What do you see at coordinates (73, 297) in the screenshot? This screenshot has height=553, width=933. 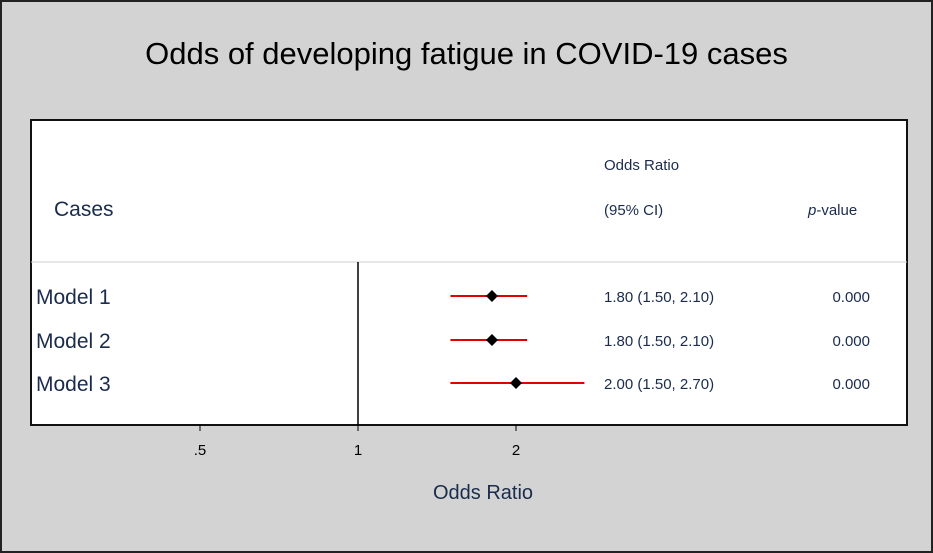 I see `row-label-model-1: Model 1` at bounding box center [73, 297].